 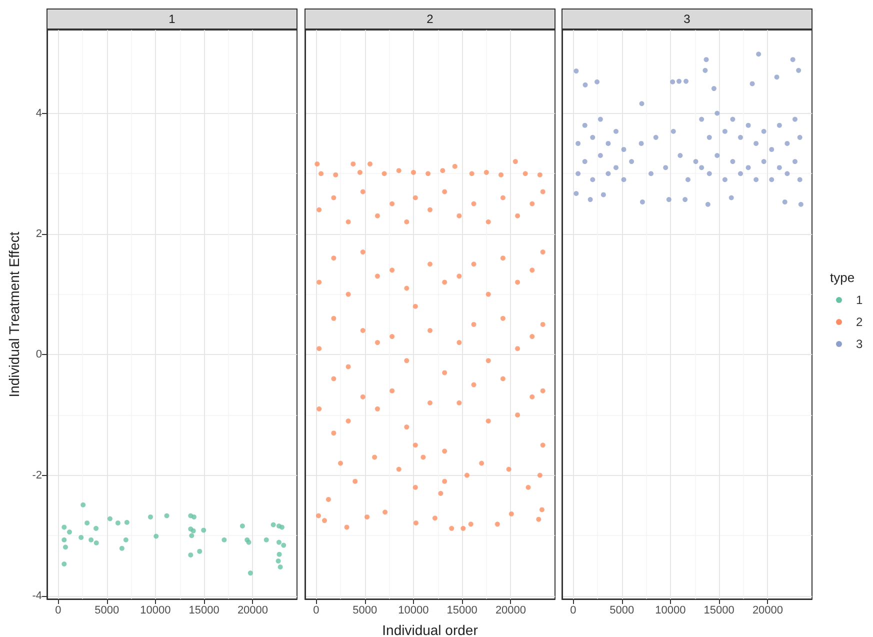 I want to click on x-axis-title: Individual order, so click(x=430, y=629).